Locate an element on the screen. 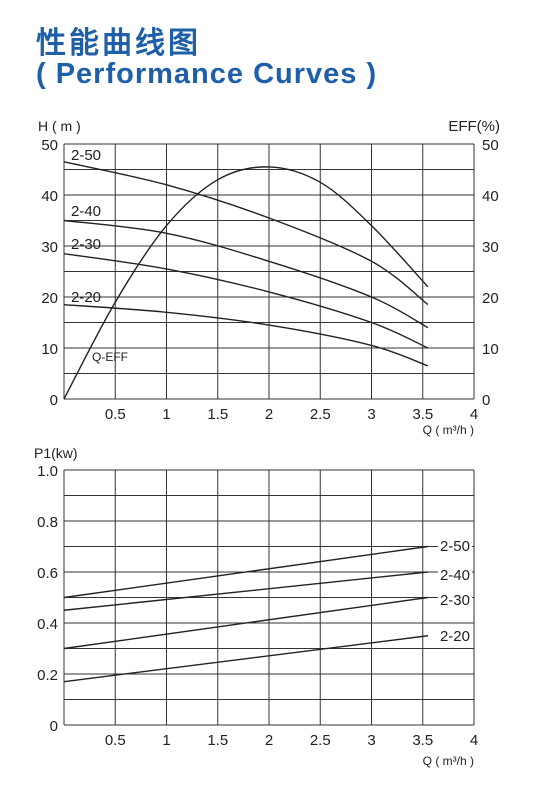 This screenshot has width=546, height=800. y-tick-label: 0.8 is located at coordinates (47, 522).